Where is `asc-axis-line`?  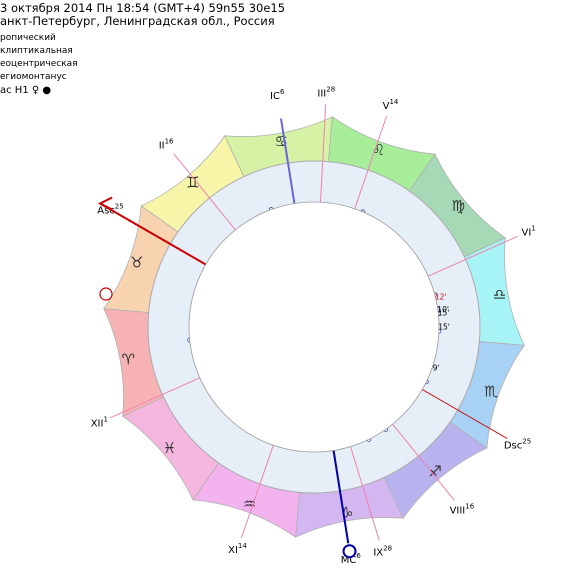 asc-axis-line is located at coordinates (153, 234).